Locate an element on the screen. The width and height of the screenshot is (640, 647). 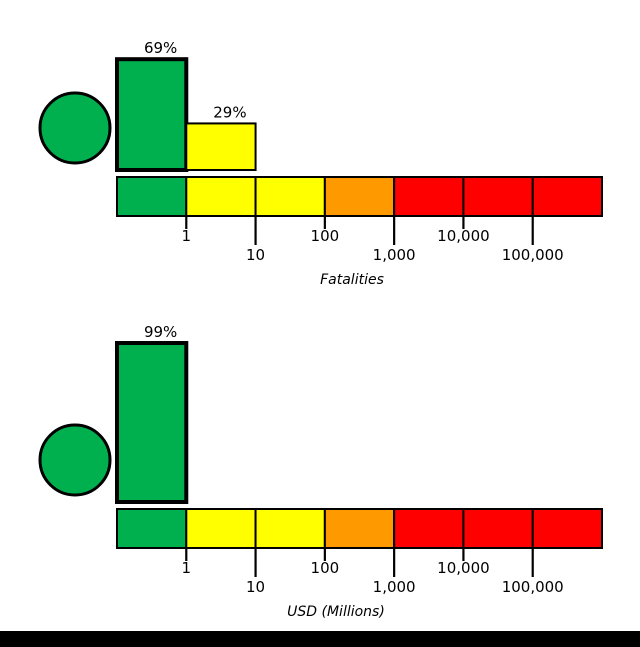
bottom-black-bar is located at coordinates (320, 639).